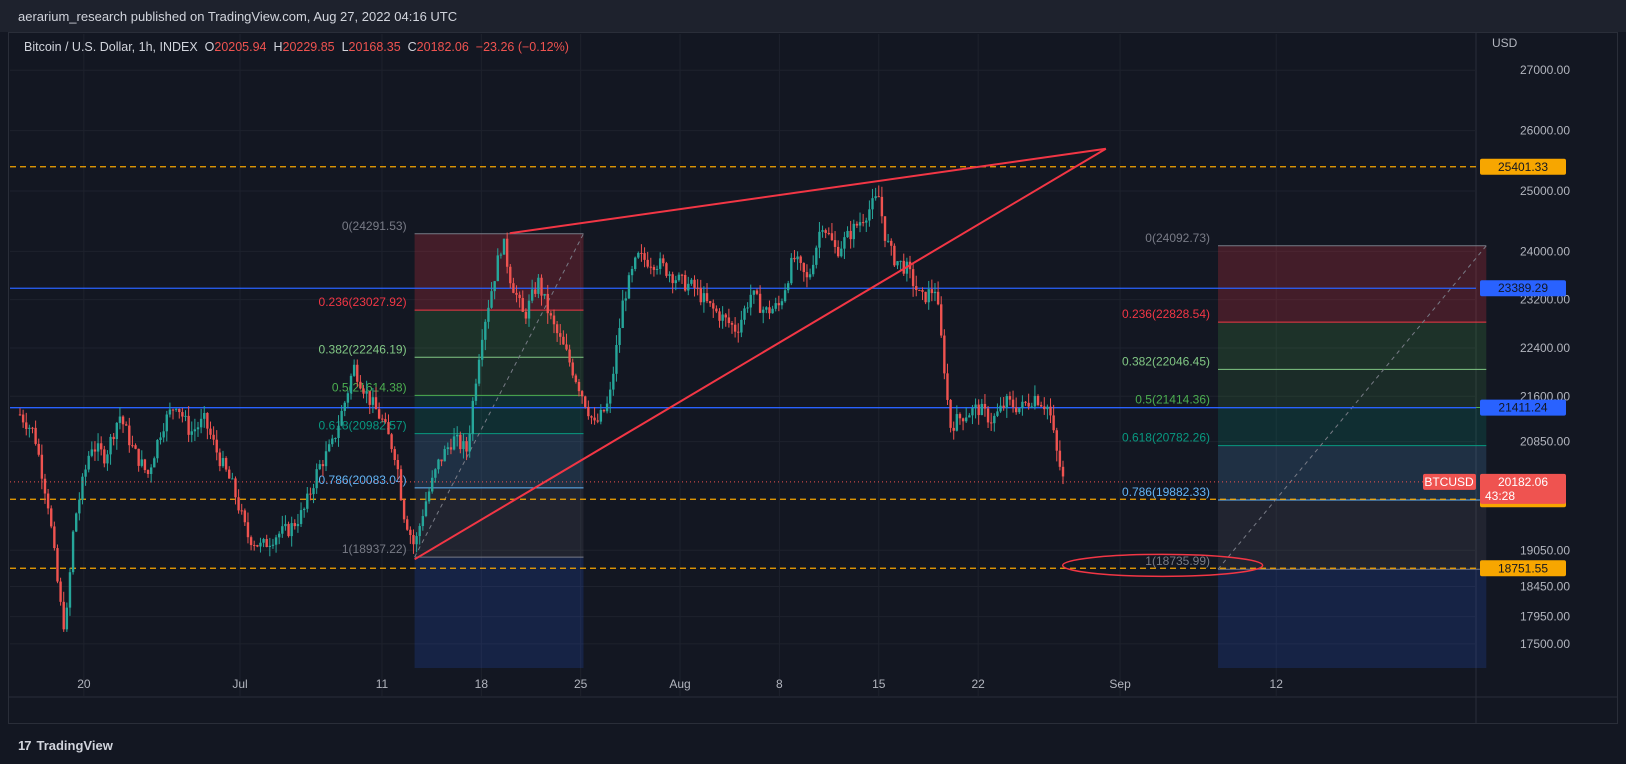  Describe the element at coordinates (65, 745) in the screenshot. I see `tradingview-logo: 17 TradingView` at that location.